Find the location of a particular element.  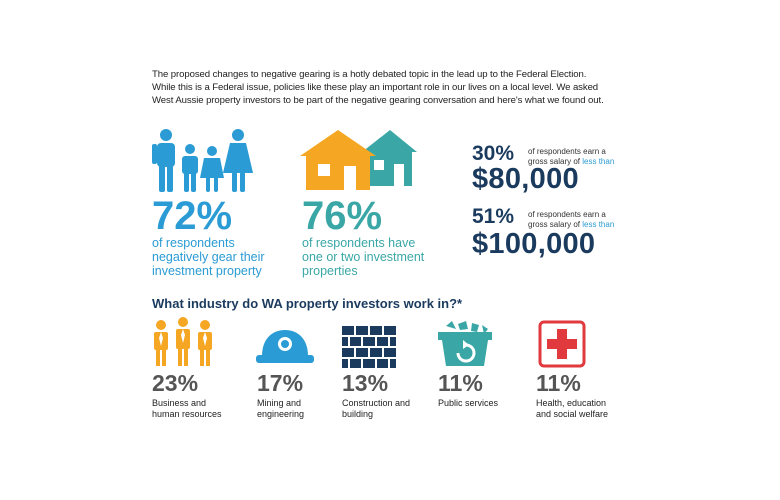

gearing-caption-line-3: investment property is located at coordinates (207, 271).